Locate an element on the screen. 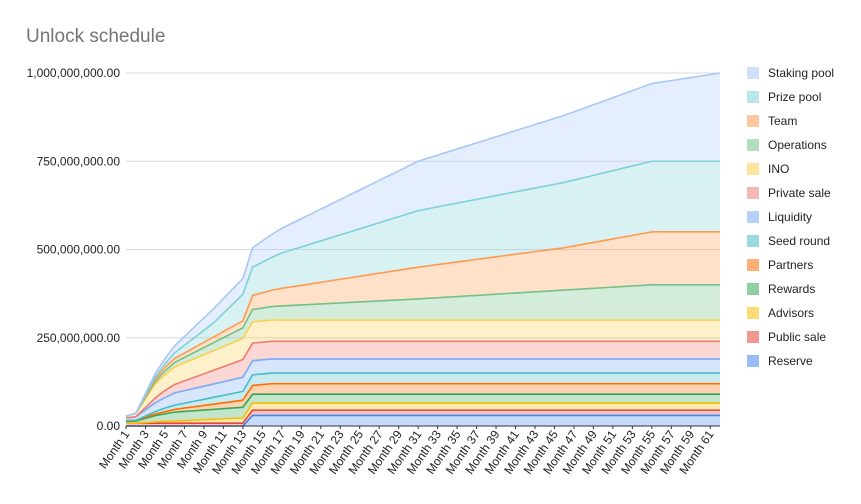 Image resolution: width=861 pixels, height=504 pixels. legend-label: Advisors is located at coordinates (791, 313).